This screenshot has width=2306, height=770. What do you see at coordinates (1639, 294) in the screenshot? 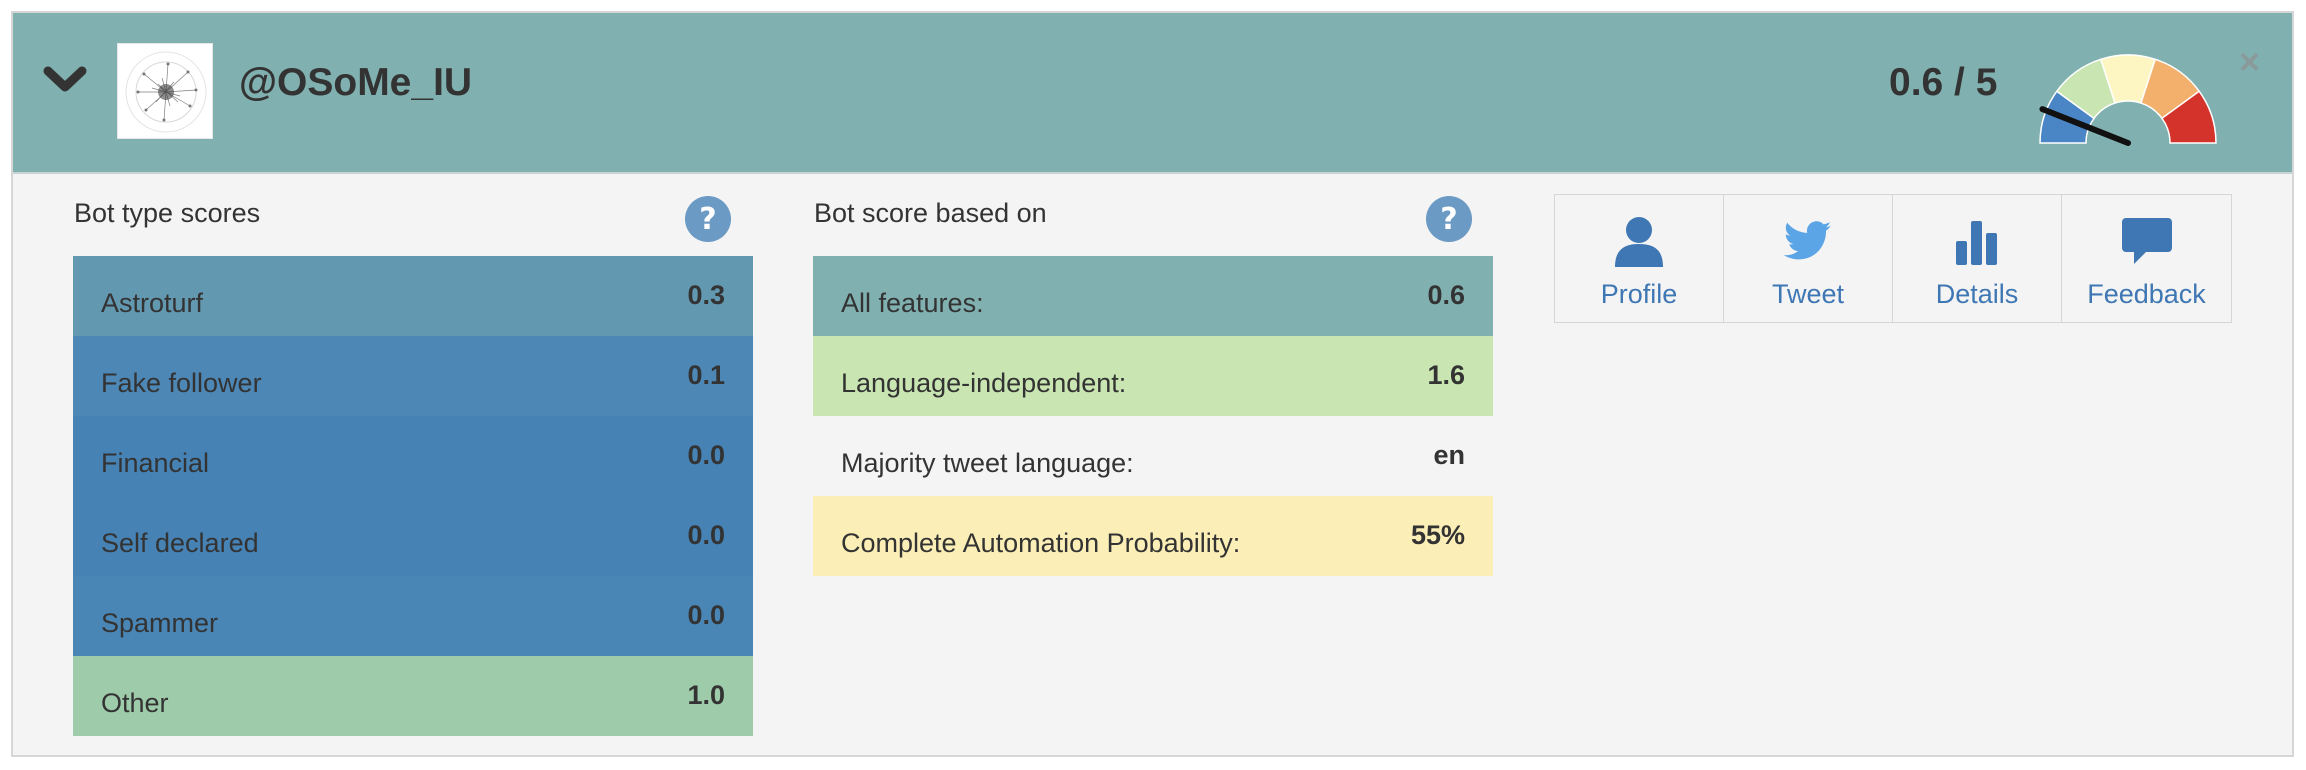
I see `profile-button-label: Profile` at bounding box center [1639, 294].